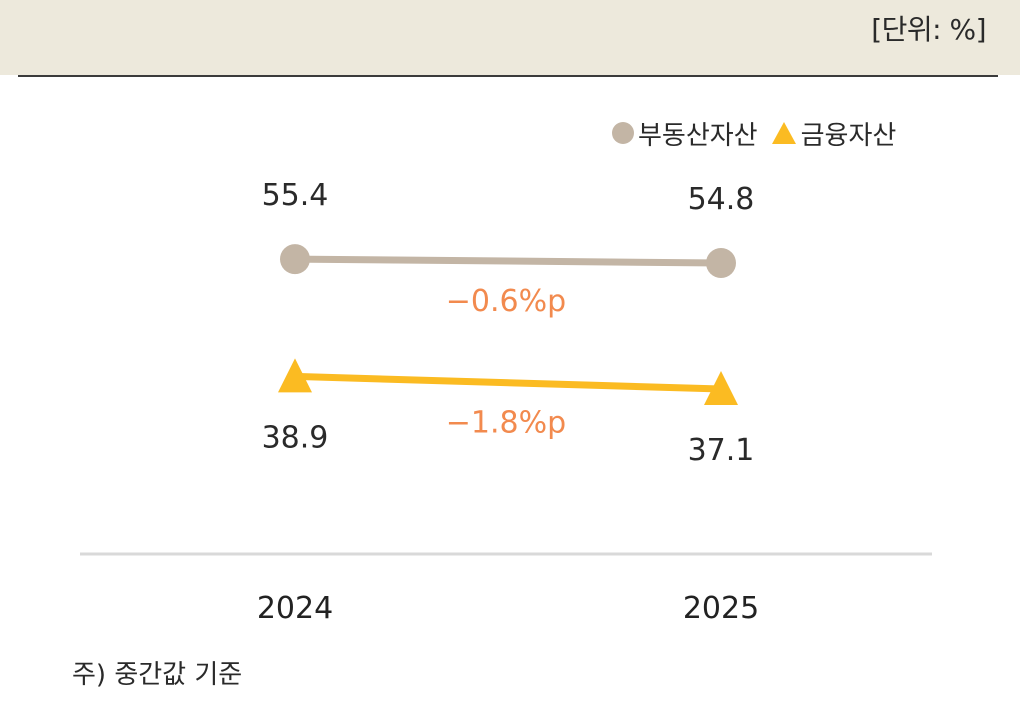 This screenshot has height=716, width=1020. I want to click on chart-legend: 부동산자산 금융자산, so click(754, 133).